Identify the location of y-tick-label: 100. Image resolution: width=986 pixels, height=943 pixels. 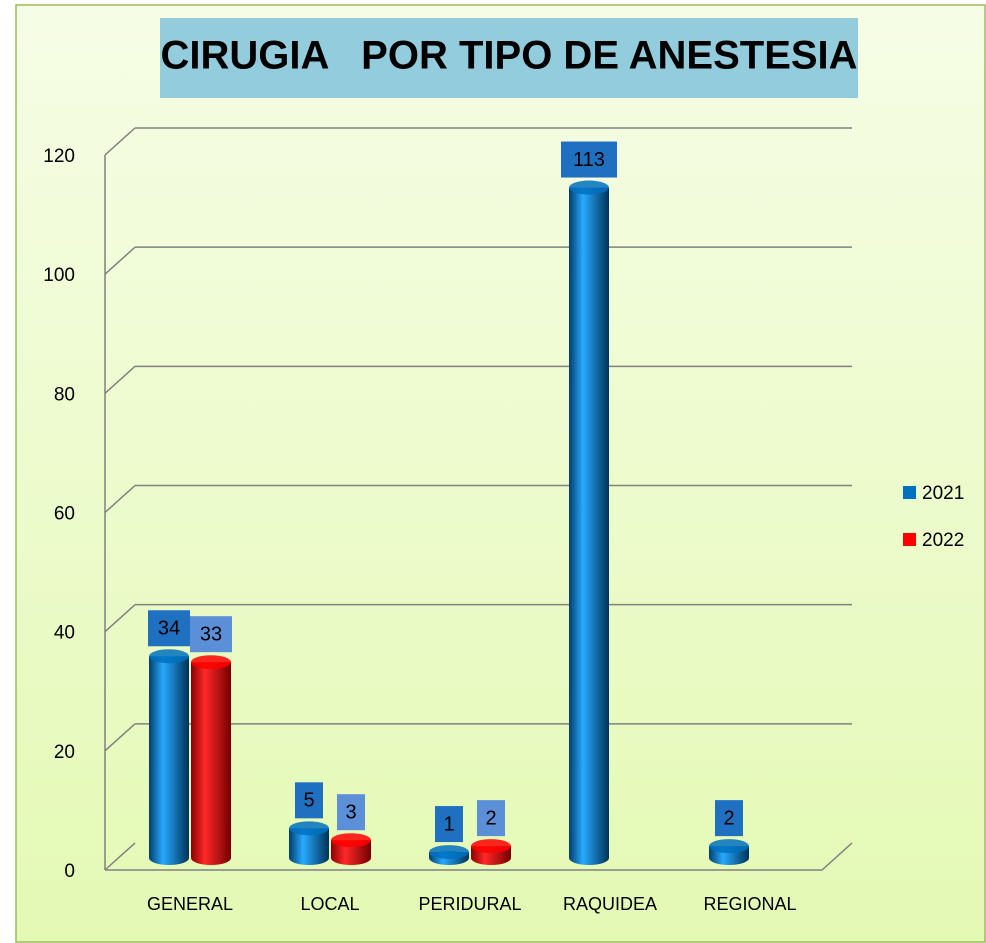
(59, 275).